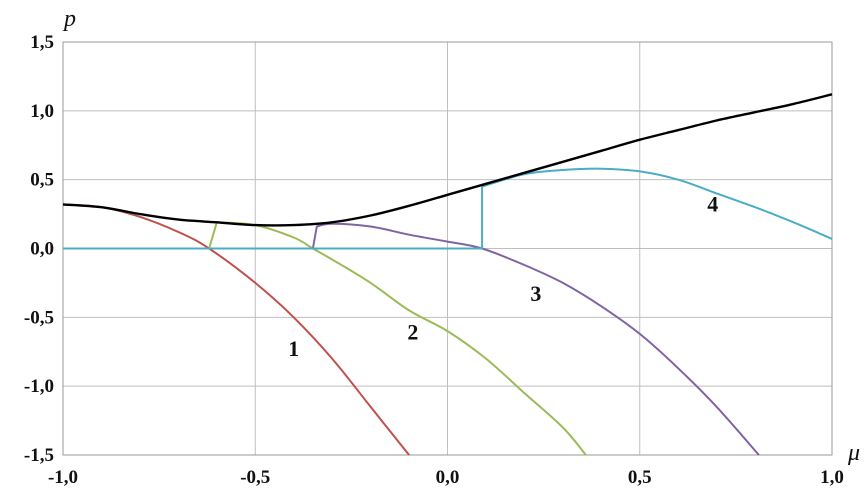  What do you see at coordinates (39, 386) in the screenshot?
I see `y-tick-label: -1,0` at bounding box center [39, 386].